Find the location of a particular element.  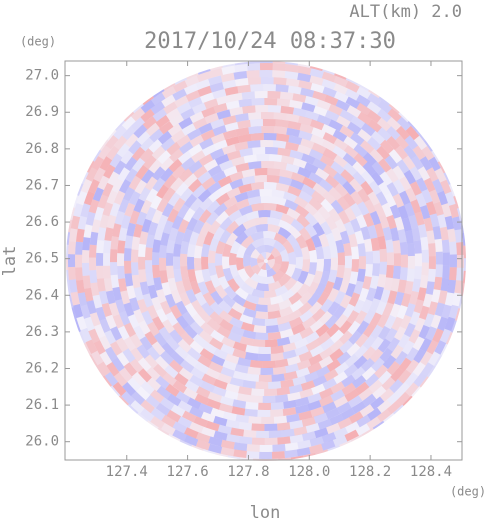

y-tick-label: 26.8 is located at coordinates (42, 149).